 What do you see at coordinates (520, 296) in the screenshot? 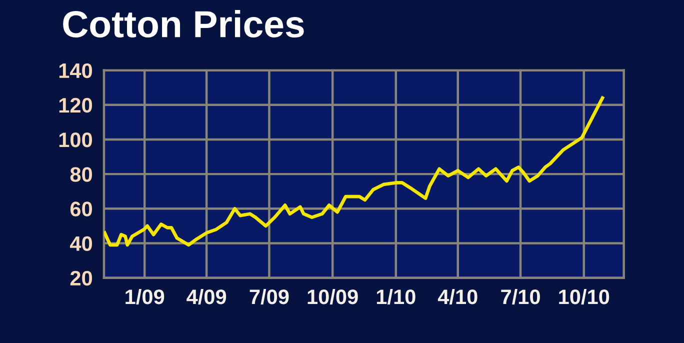
I see `x-tick-label: 7/10` at bounding box center [520, 296].